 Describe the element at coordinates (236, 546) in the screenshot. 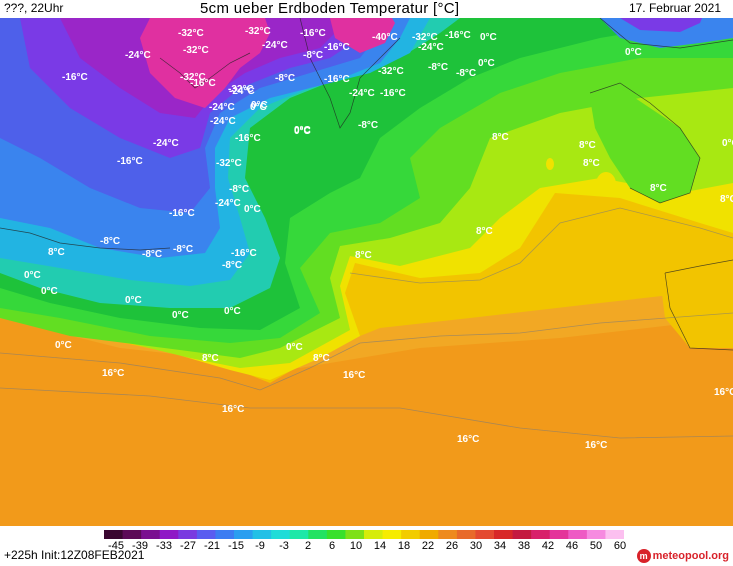

I see `colorbar-tick-label: -15` at that location.